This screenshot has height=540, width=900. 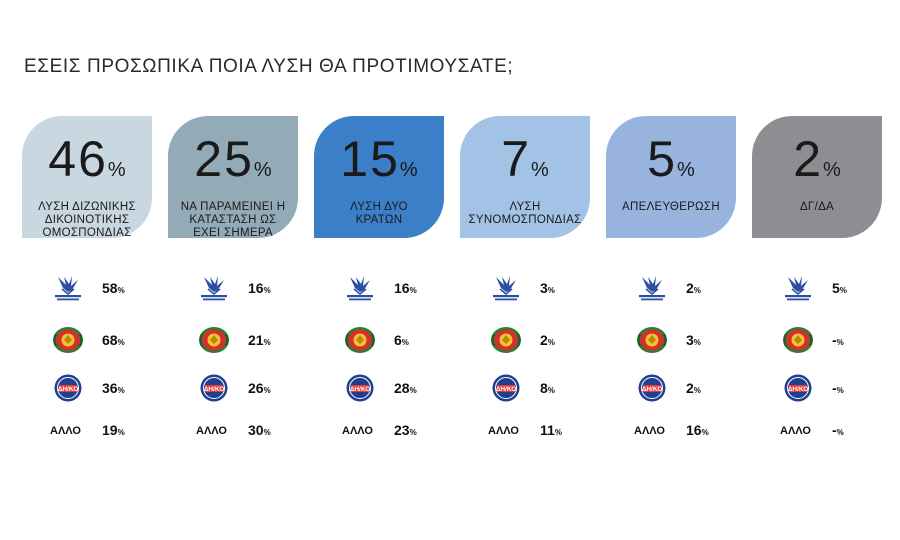 I want to click on option-value: 25, so click(x=224, y=159).